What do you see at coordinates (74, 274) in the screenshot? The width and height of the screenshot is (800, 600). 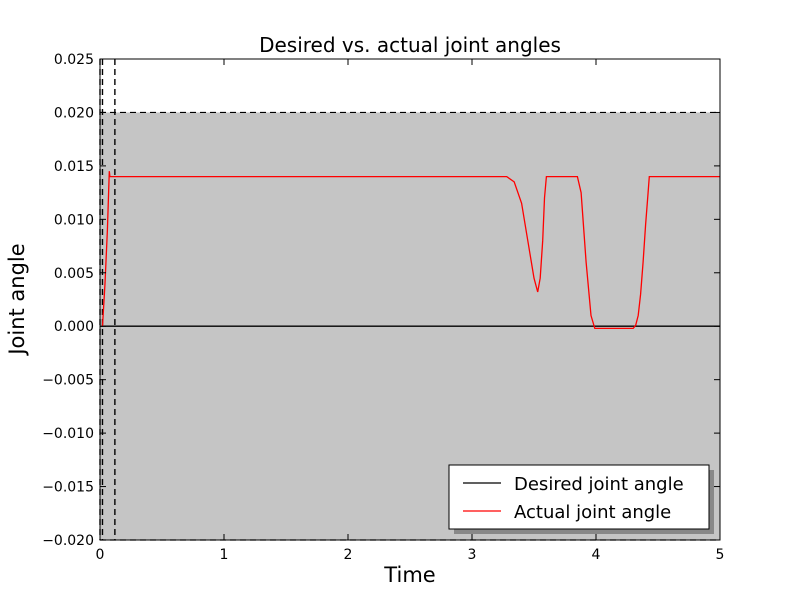 I see `y-tick-label-5: 0.005` at bounding box center [74, 274].